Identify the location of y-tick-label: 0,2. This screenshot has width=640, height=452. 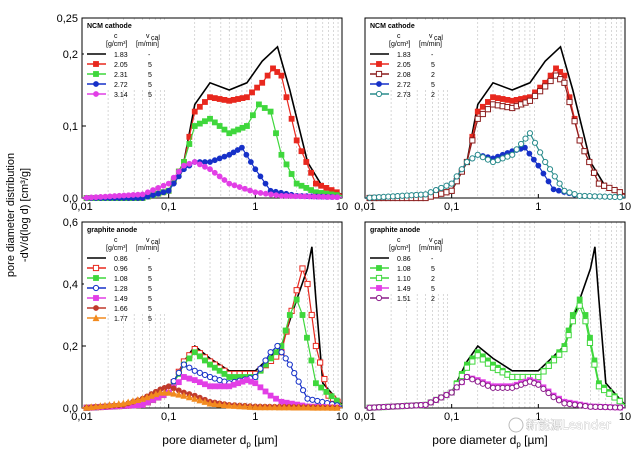
(70, 55).